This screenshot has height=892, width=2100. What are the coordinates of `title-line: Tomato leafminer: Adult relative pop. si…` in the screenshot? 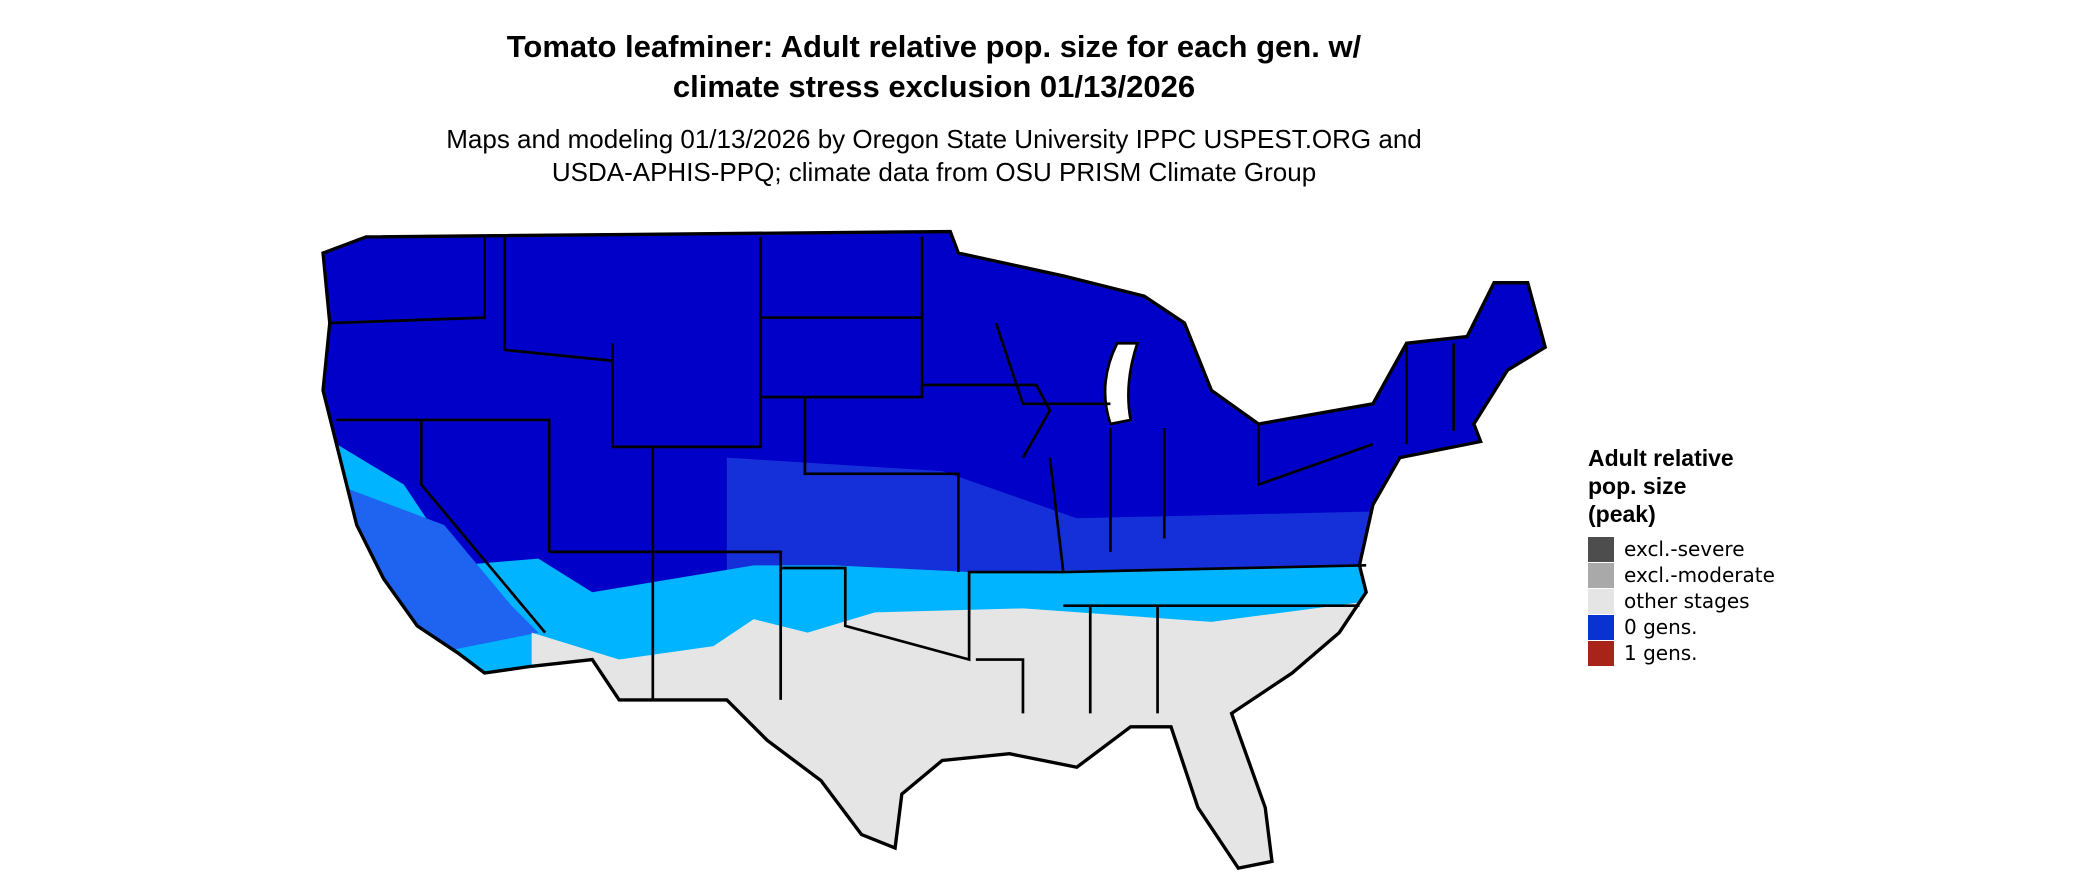 It's located at (934, 46).